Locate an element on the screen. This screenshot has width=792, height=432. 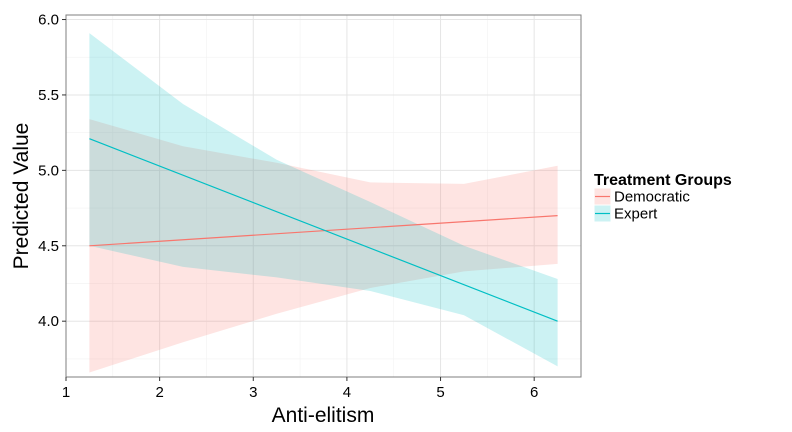
y-tick-label: 6.0 is located at coordinates (48, 20).